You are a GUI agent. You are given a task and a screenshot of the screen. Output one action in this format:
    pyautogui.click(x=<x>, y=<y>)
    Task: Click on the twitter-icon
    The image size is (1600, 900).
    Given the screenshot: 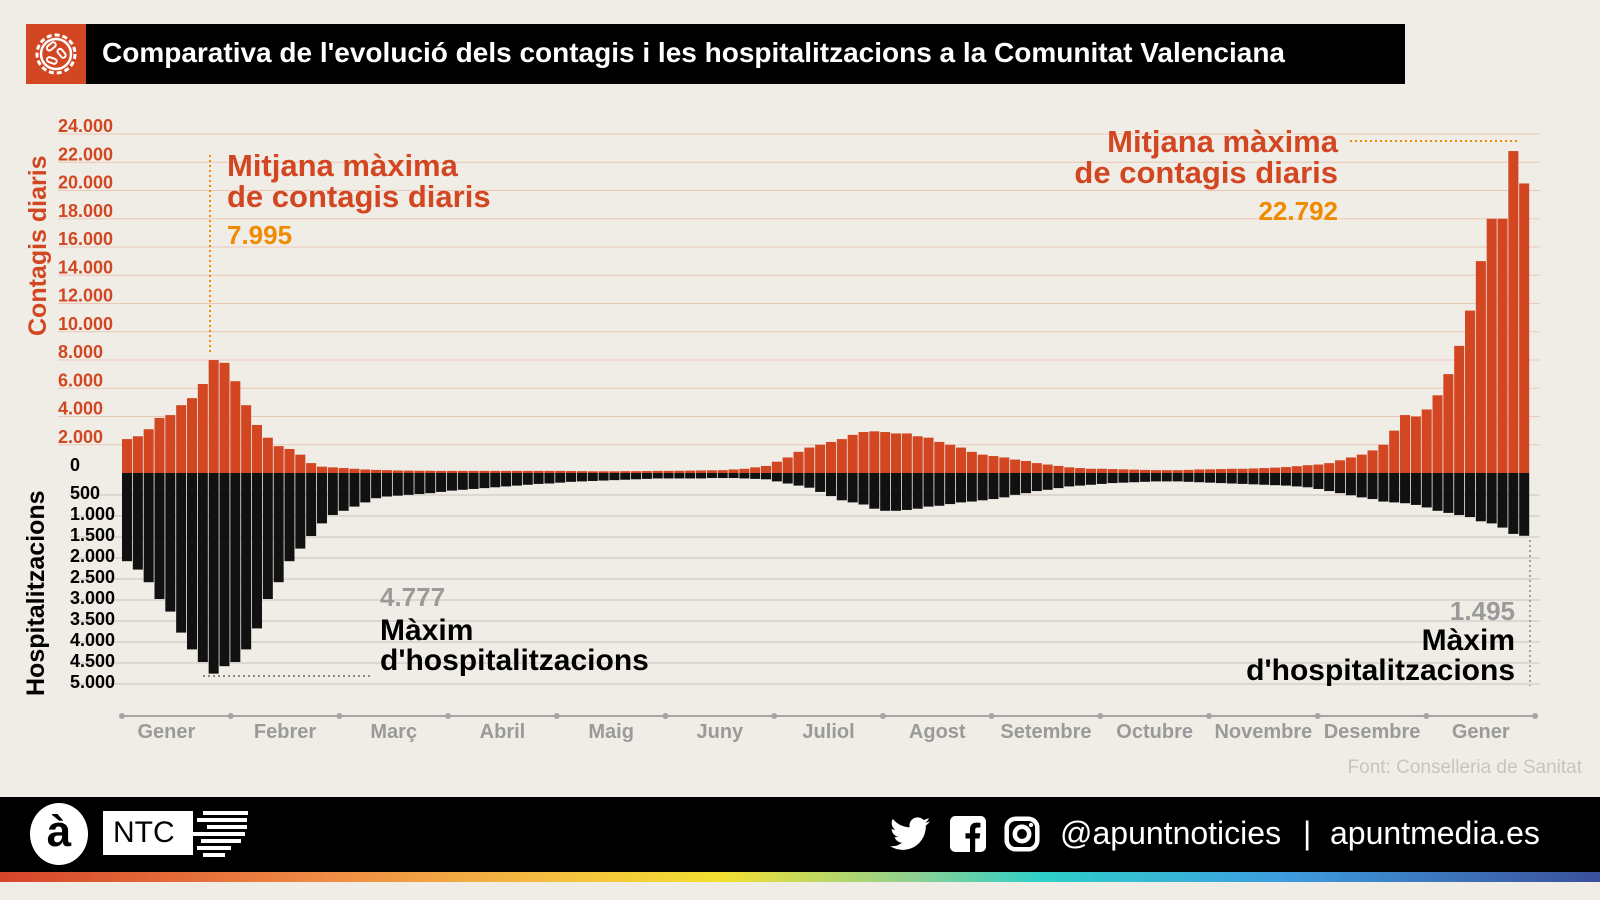 What is the action you would take?
    pyautogui.click(x=910, y=834)
    